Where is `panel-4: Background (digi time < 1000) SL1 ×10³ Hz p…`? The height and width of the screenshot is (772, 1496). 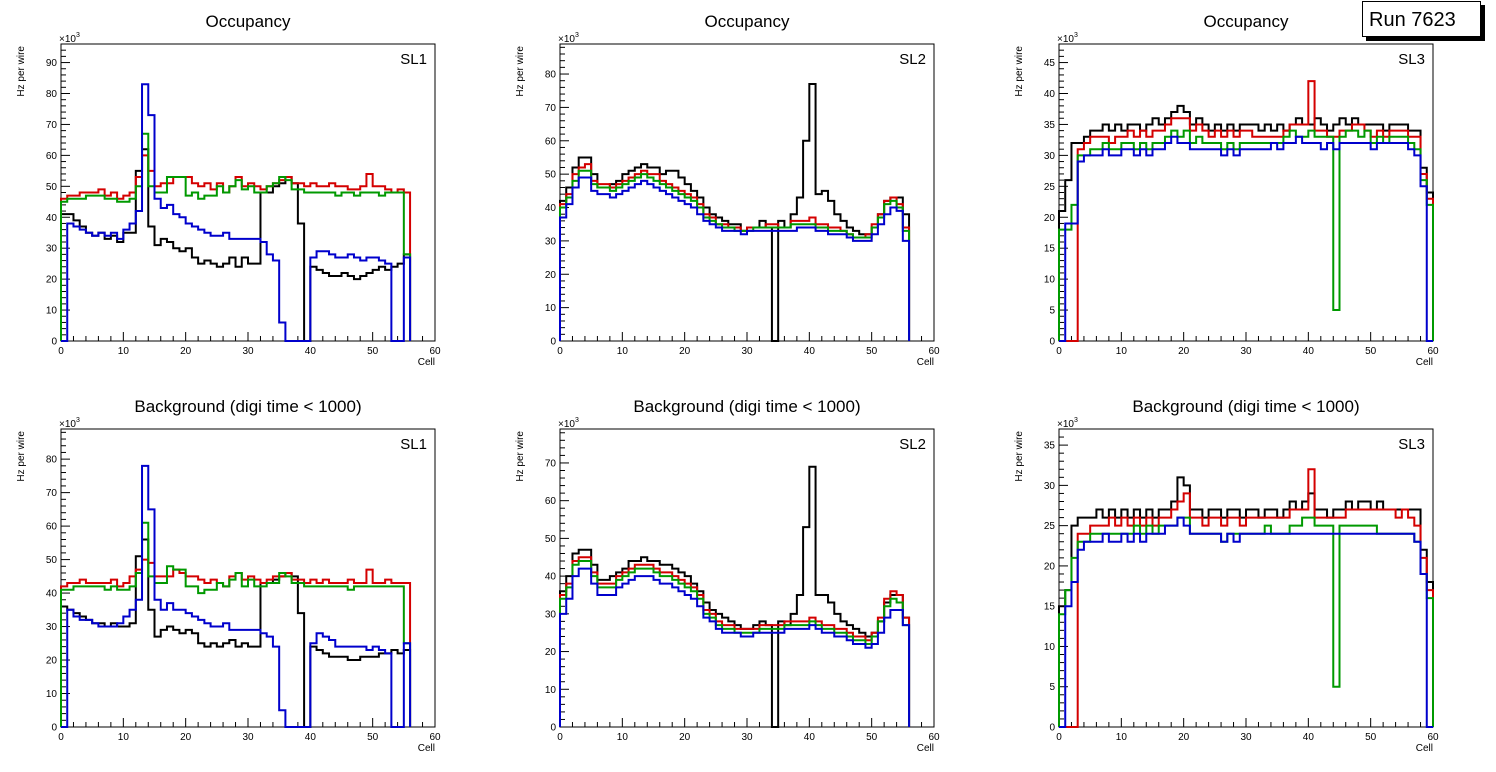 panel-4: Background (digi time < 1000) SL1 ×10³ Hz p… is located at coordinates (228, 575).